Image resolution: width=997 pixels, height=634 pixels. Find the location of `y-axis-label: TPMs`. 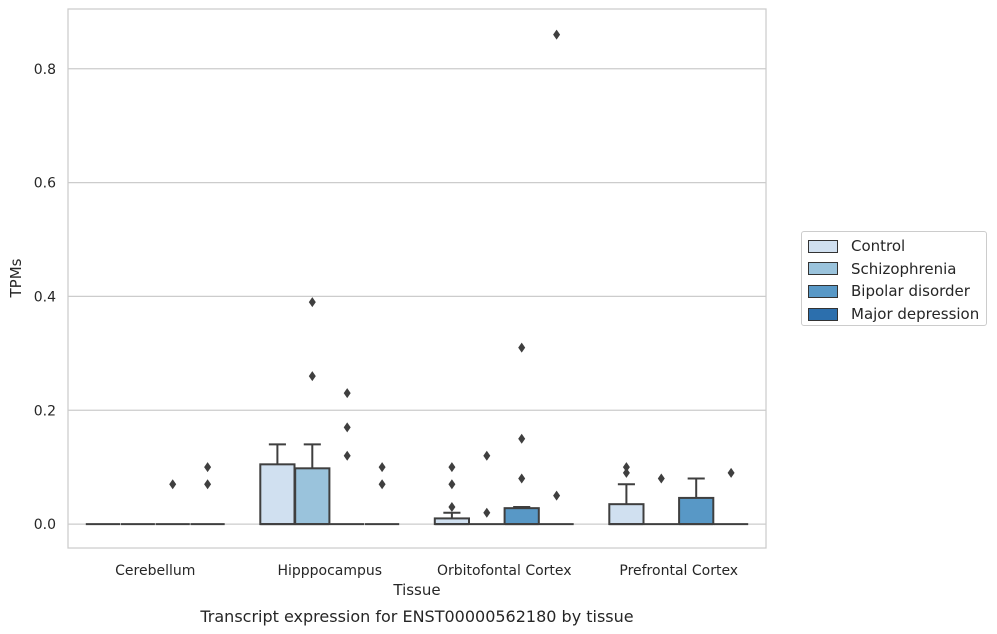

y-axis-label: TPMs is located at coordinates (16, 278).